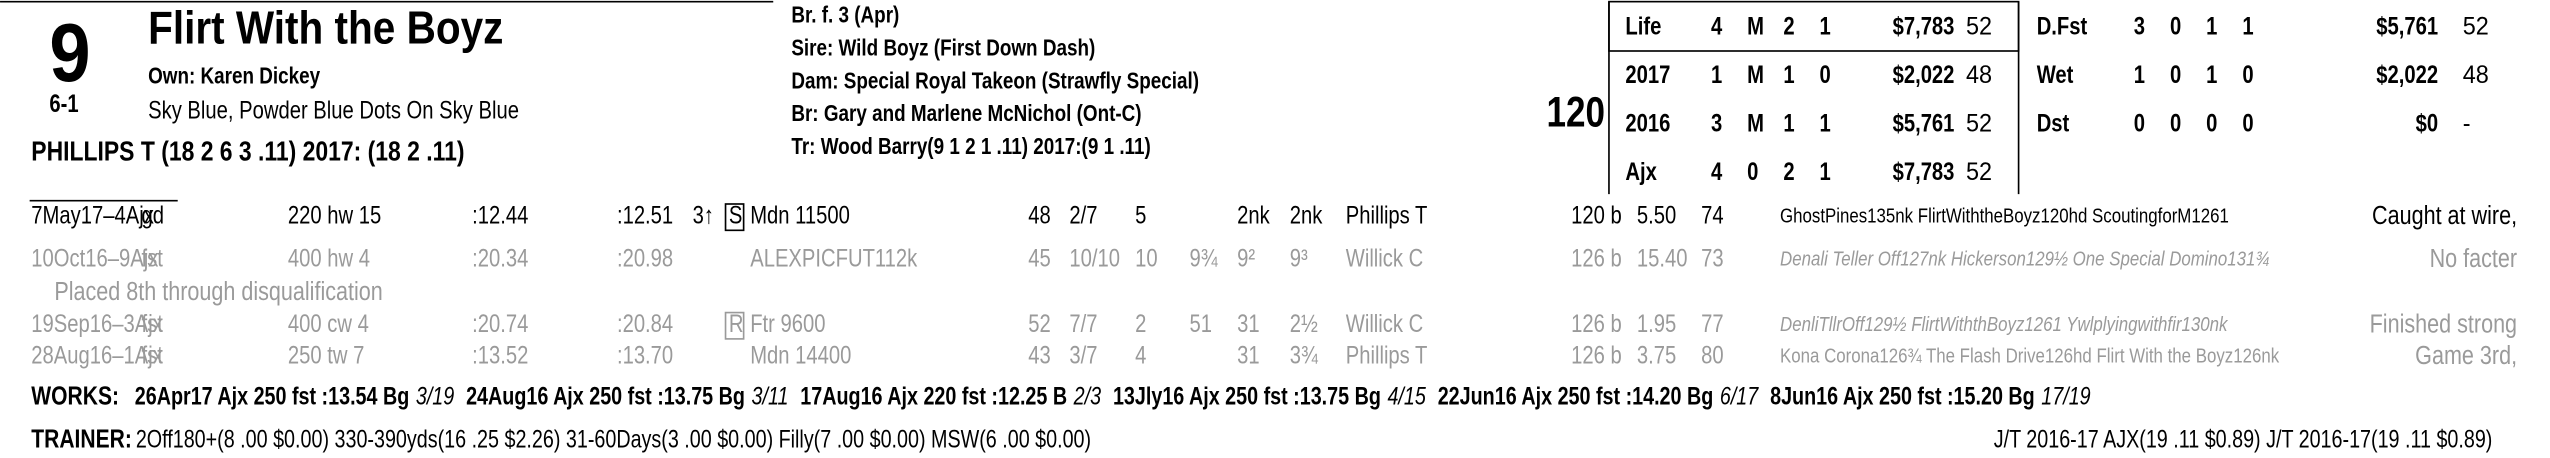 The width and height of the screenshot is (2550, 458). Describe the element at coordinates (1306, 215) in the screenshot. I see `pp-finish: 2nk` at that location.